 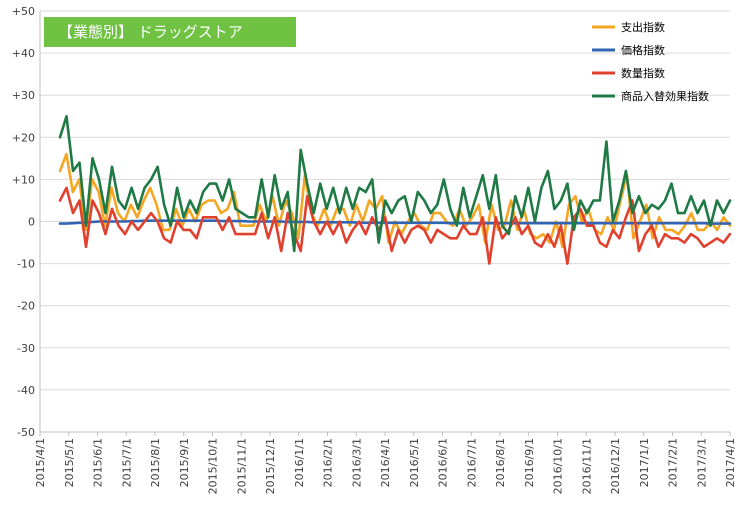 What do you see at coordinates (150, 32) in the screenshot?
I see `chart-title: 【業態別】 ドラッグストア` at bounding box center [150, 32].